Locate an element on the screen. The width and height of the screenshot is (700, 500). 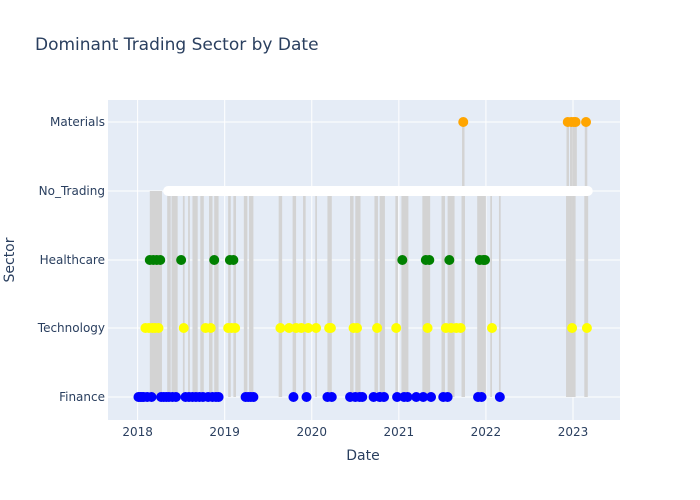
y-tick-label: No_Trading is located at coordinates (72, 191).